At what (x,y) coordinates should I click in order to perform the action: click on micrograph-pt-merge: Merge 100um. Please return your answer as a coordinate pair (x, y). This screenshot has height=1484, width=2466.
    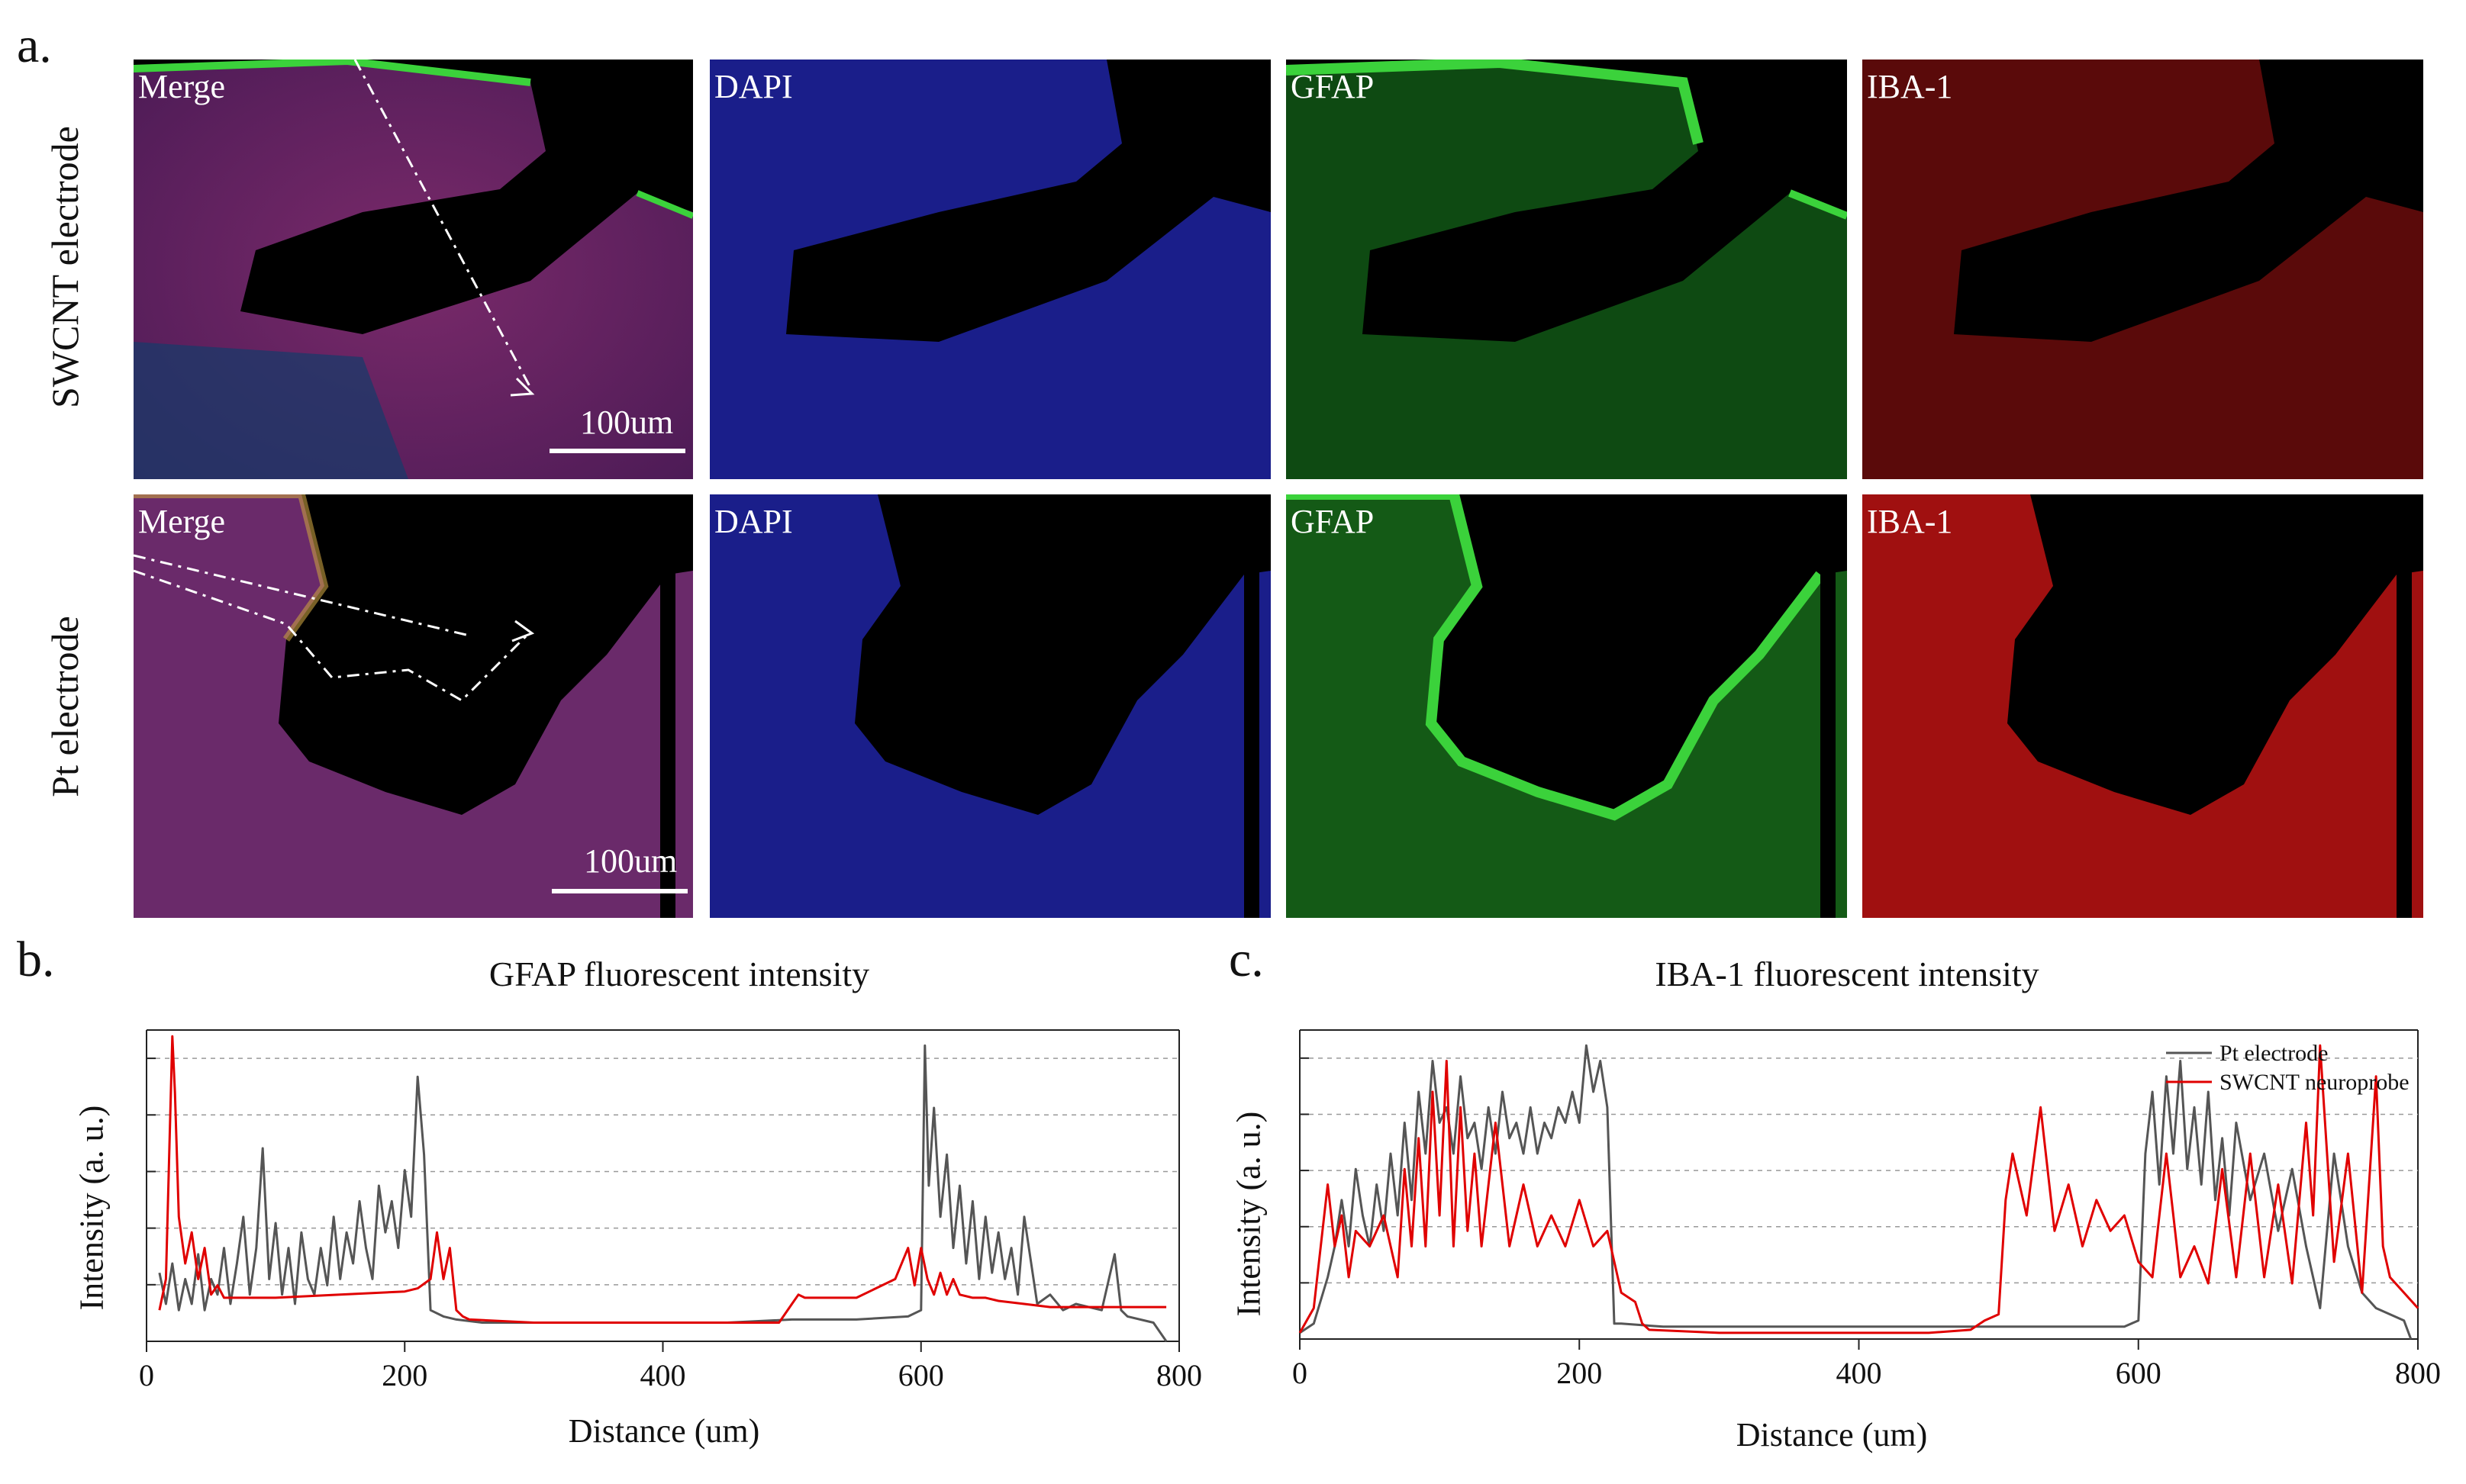
    Looking at the image, I should click on (413, 706).